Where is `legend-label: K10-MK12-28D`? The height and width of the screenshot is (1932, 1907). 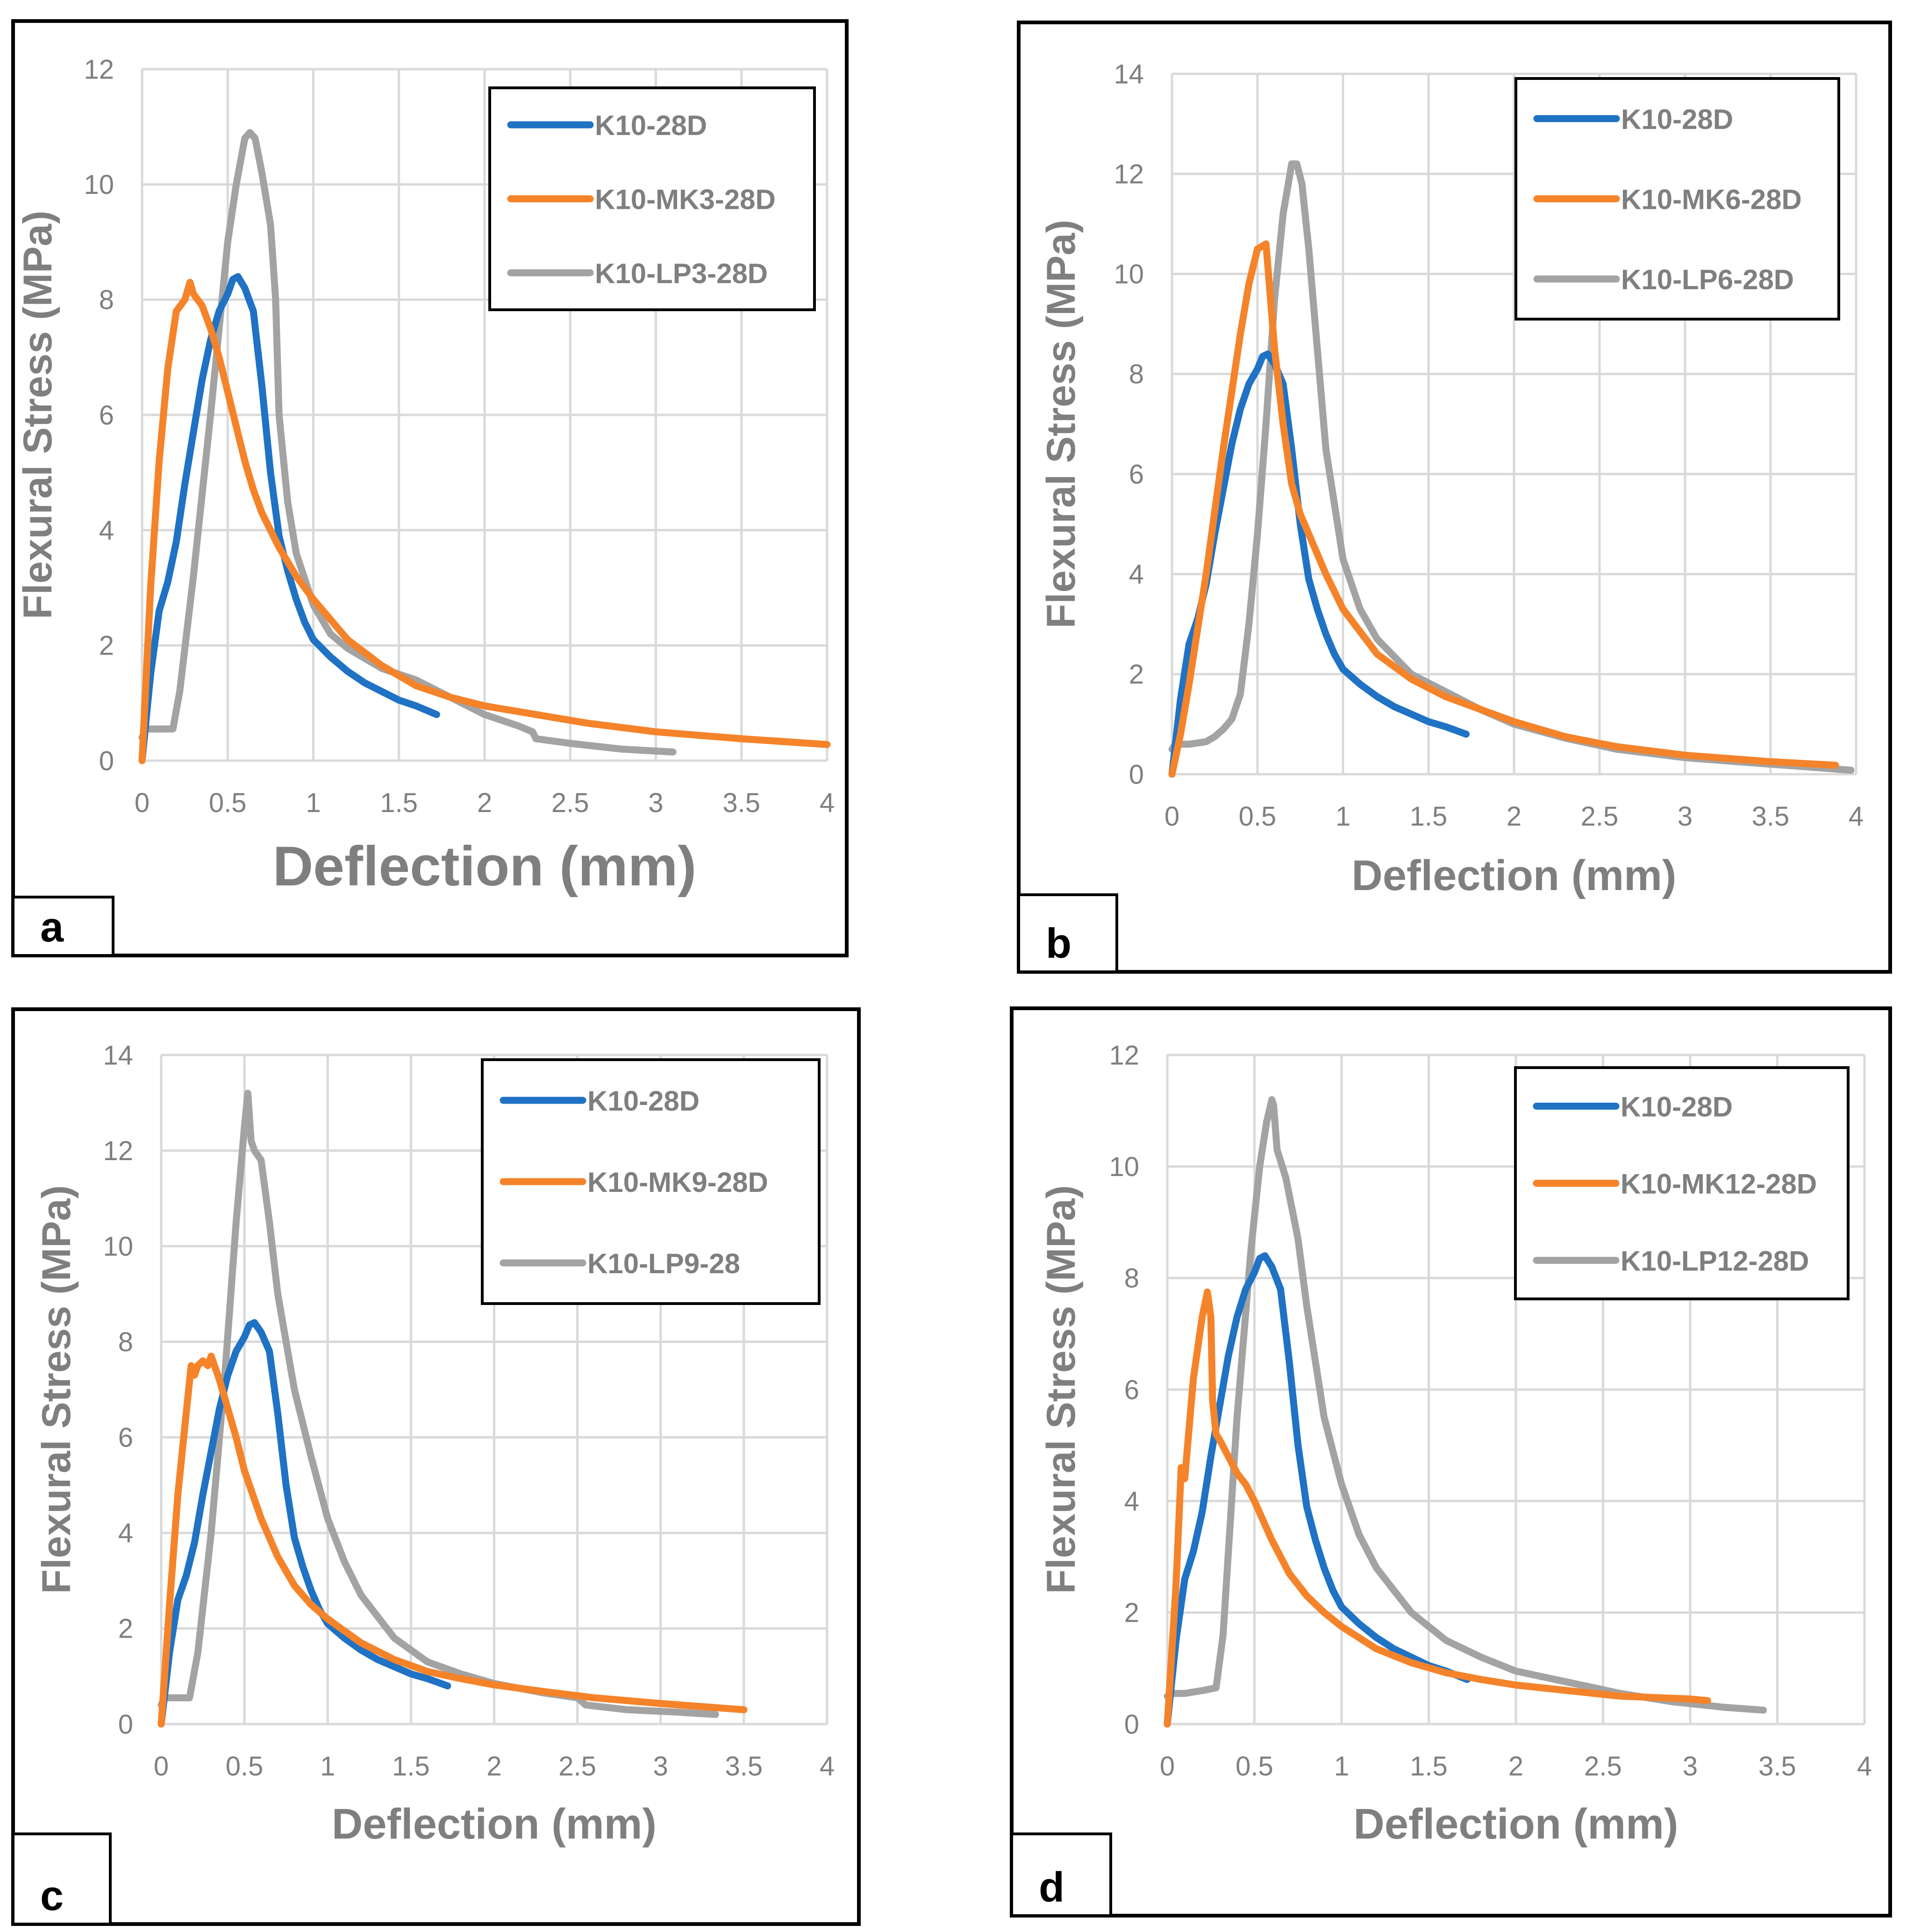
legend-label: K10-MK12-28D is located at coordinates (1719, 1184).